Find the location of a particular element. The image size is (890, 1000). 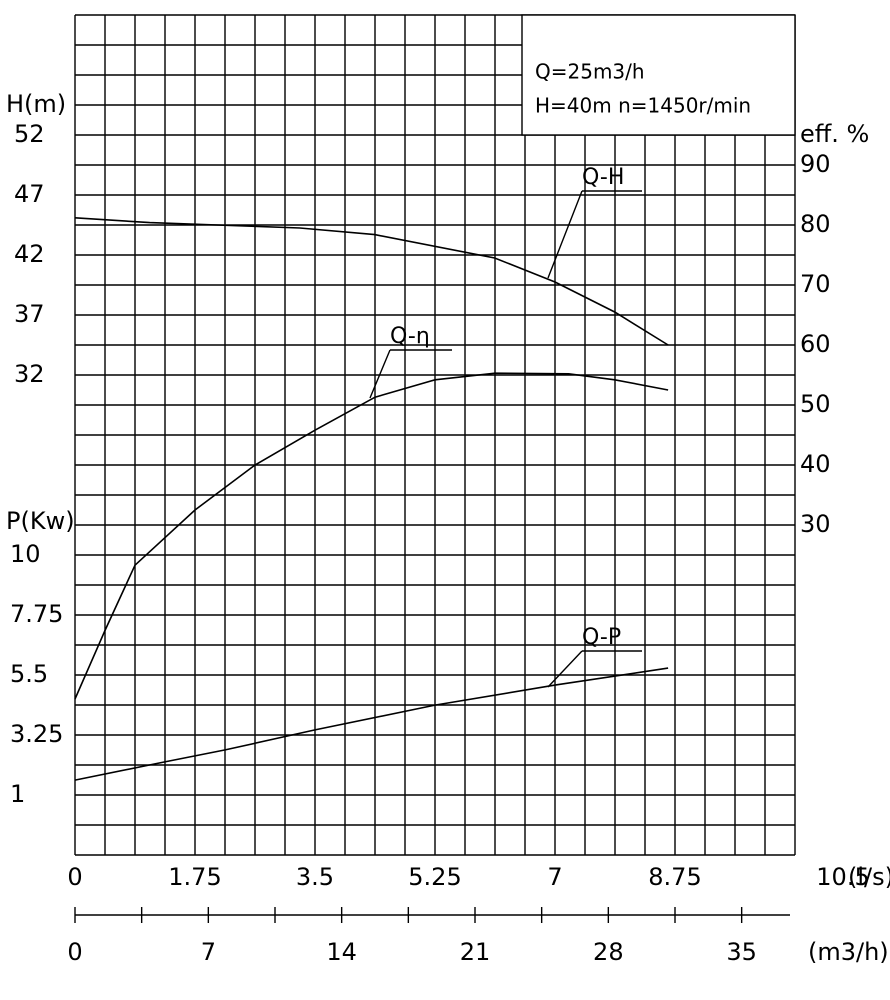

x2-tick-label: 28 is located at coordinates (608, 952).